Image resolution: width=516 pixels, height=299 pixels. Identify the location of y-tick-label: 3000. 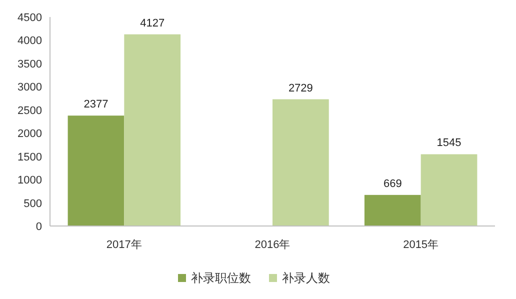
(30, 88).